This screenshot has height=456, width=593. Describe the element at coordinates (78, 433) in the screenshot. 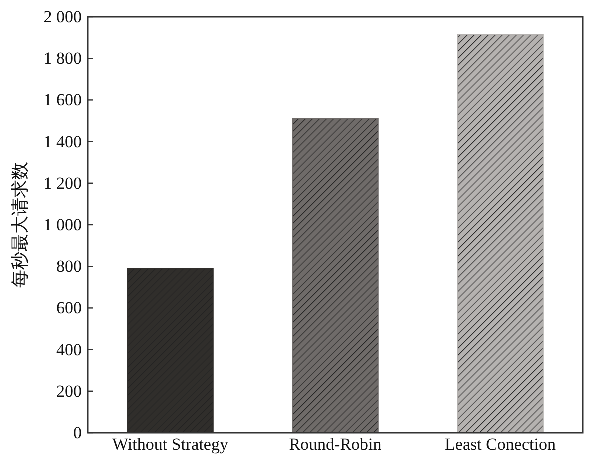

I see `y-tick-label: 0` at that location.